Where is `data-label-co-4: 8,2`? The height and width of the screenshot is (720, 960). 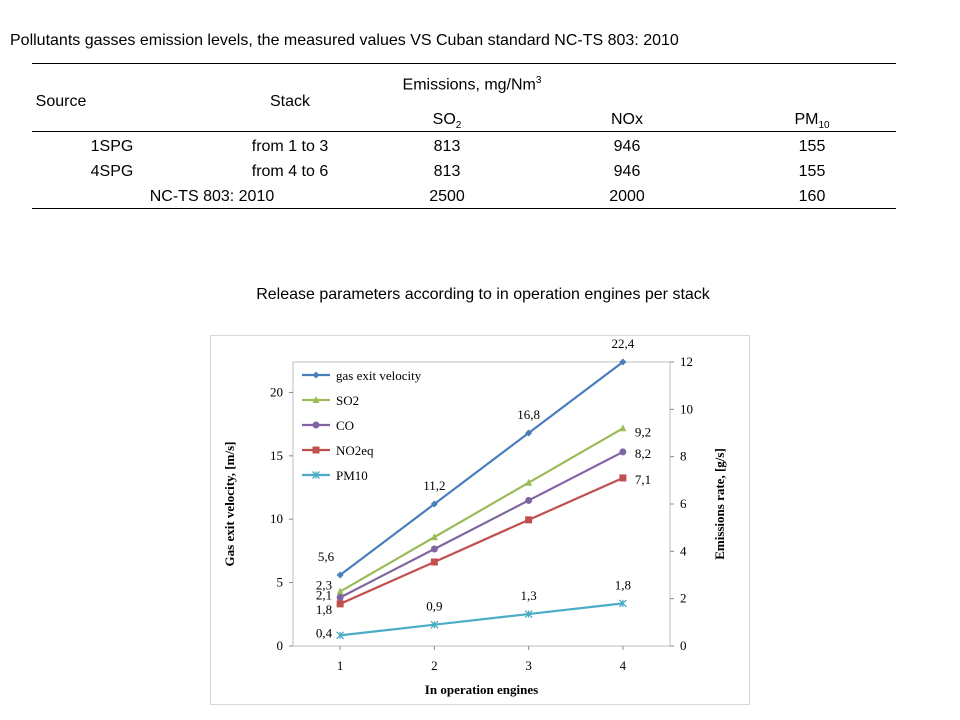 data-label-co-4: 8,2 is located at coordinates (643, 453).